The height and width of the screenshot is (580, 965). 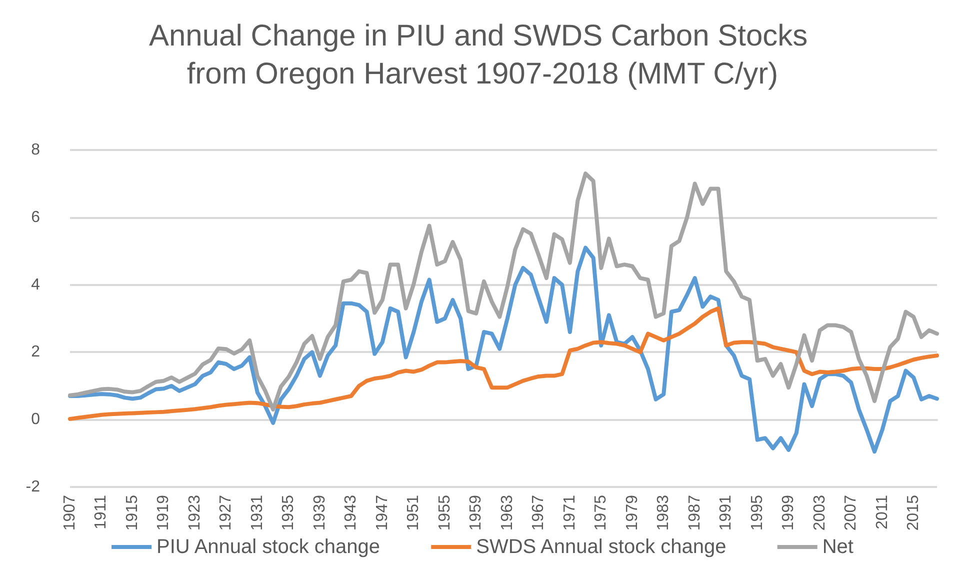 What do you see at coordinates (35, 419) in the screenshot?
I see `y-tick-label: 0` at bounding box center [35, 419].